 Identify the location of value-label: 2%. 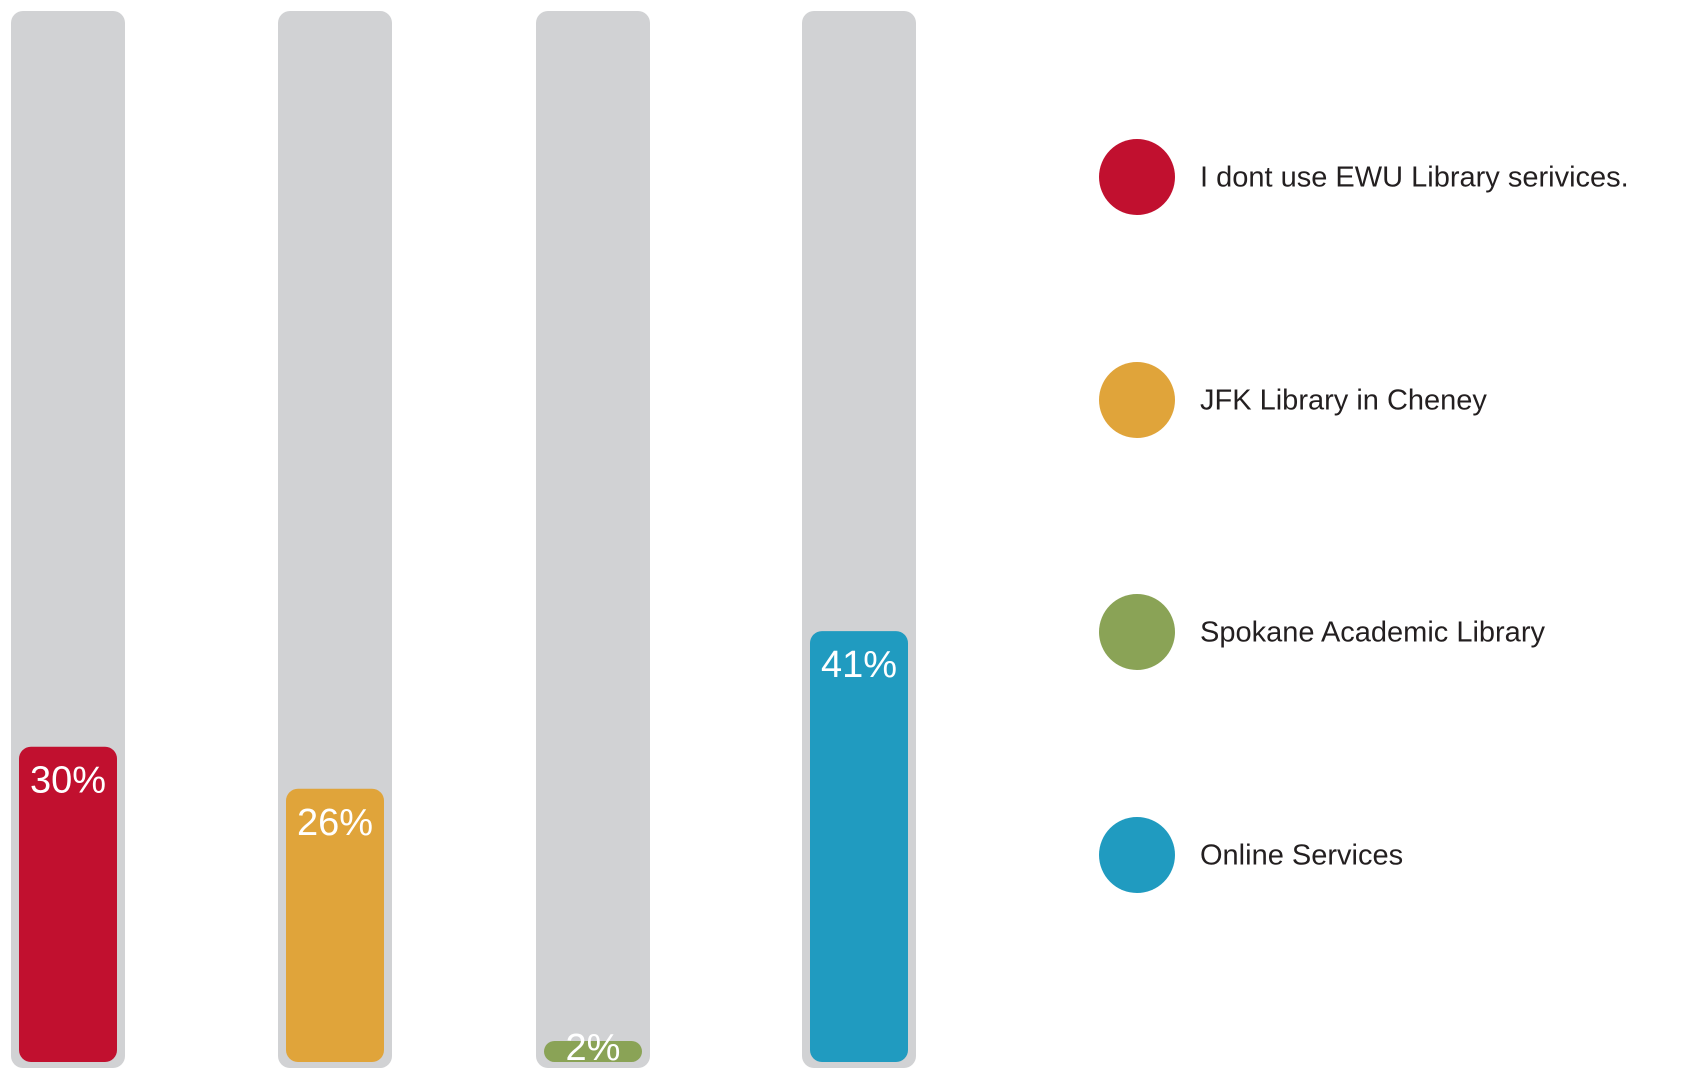
(593, 1048).